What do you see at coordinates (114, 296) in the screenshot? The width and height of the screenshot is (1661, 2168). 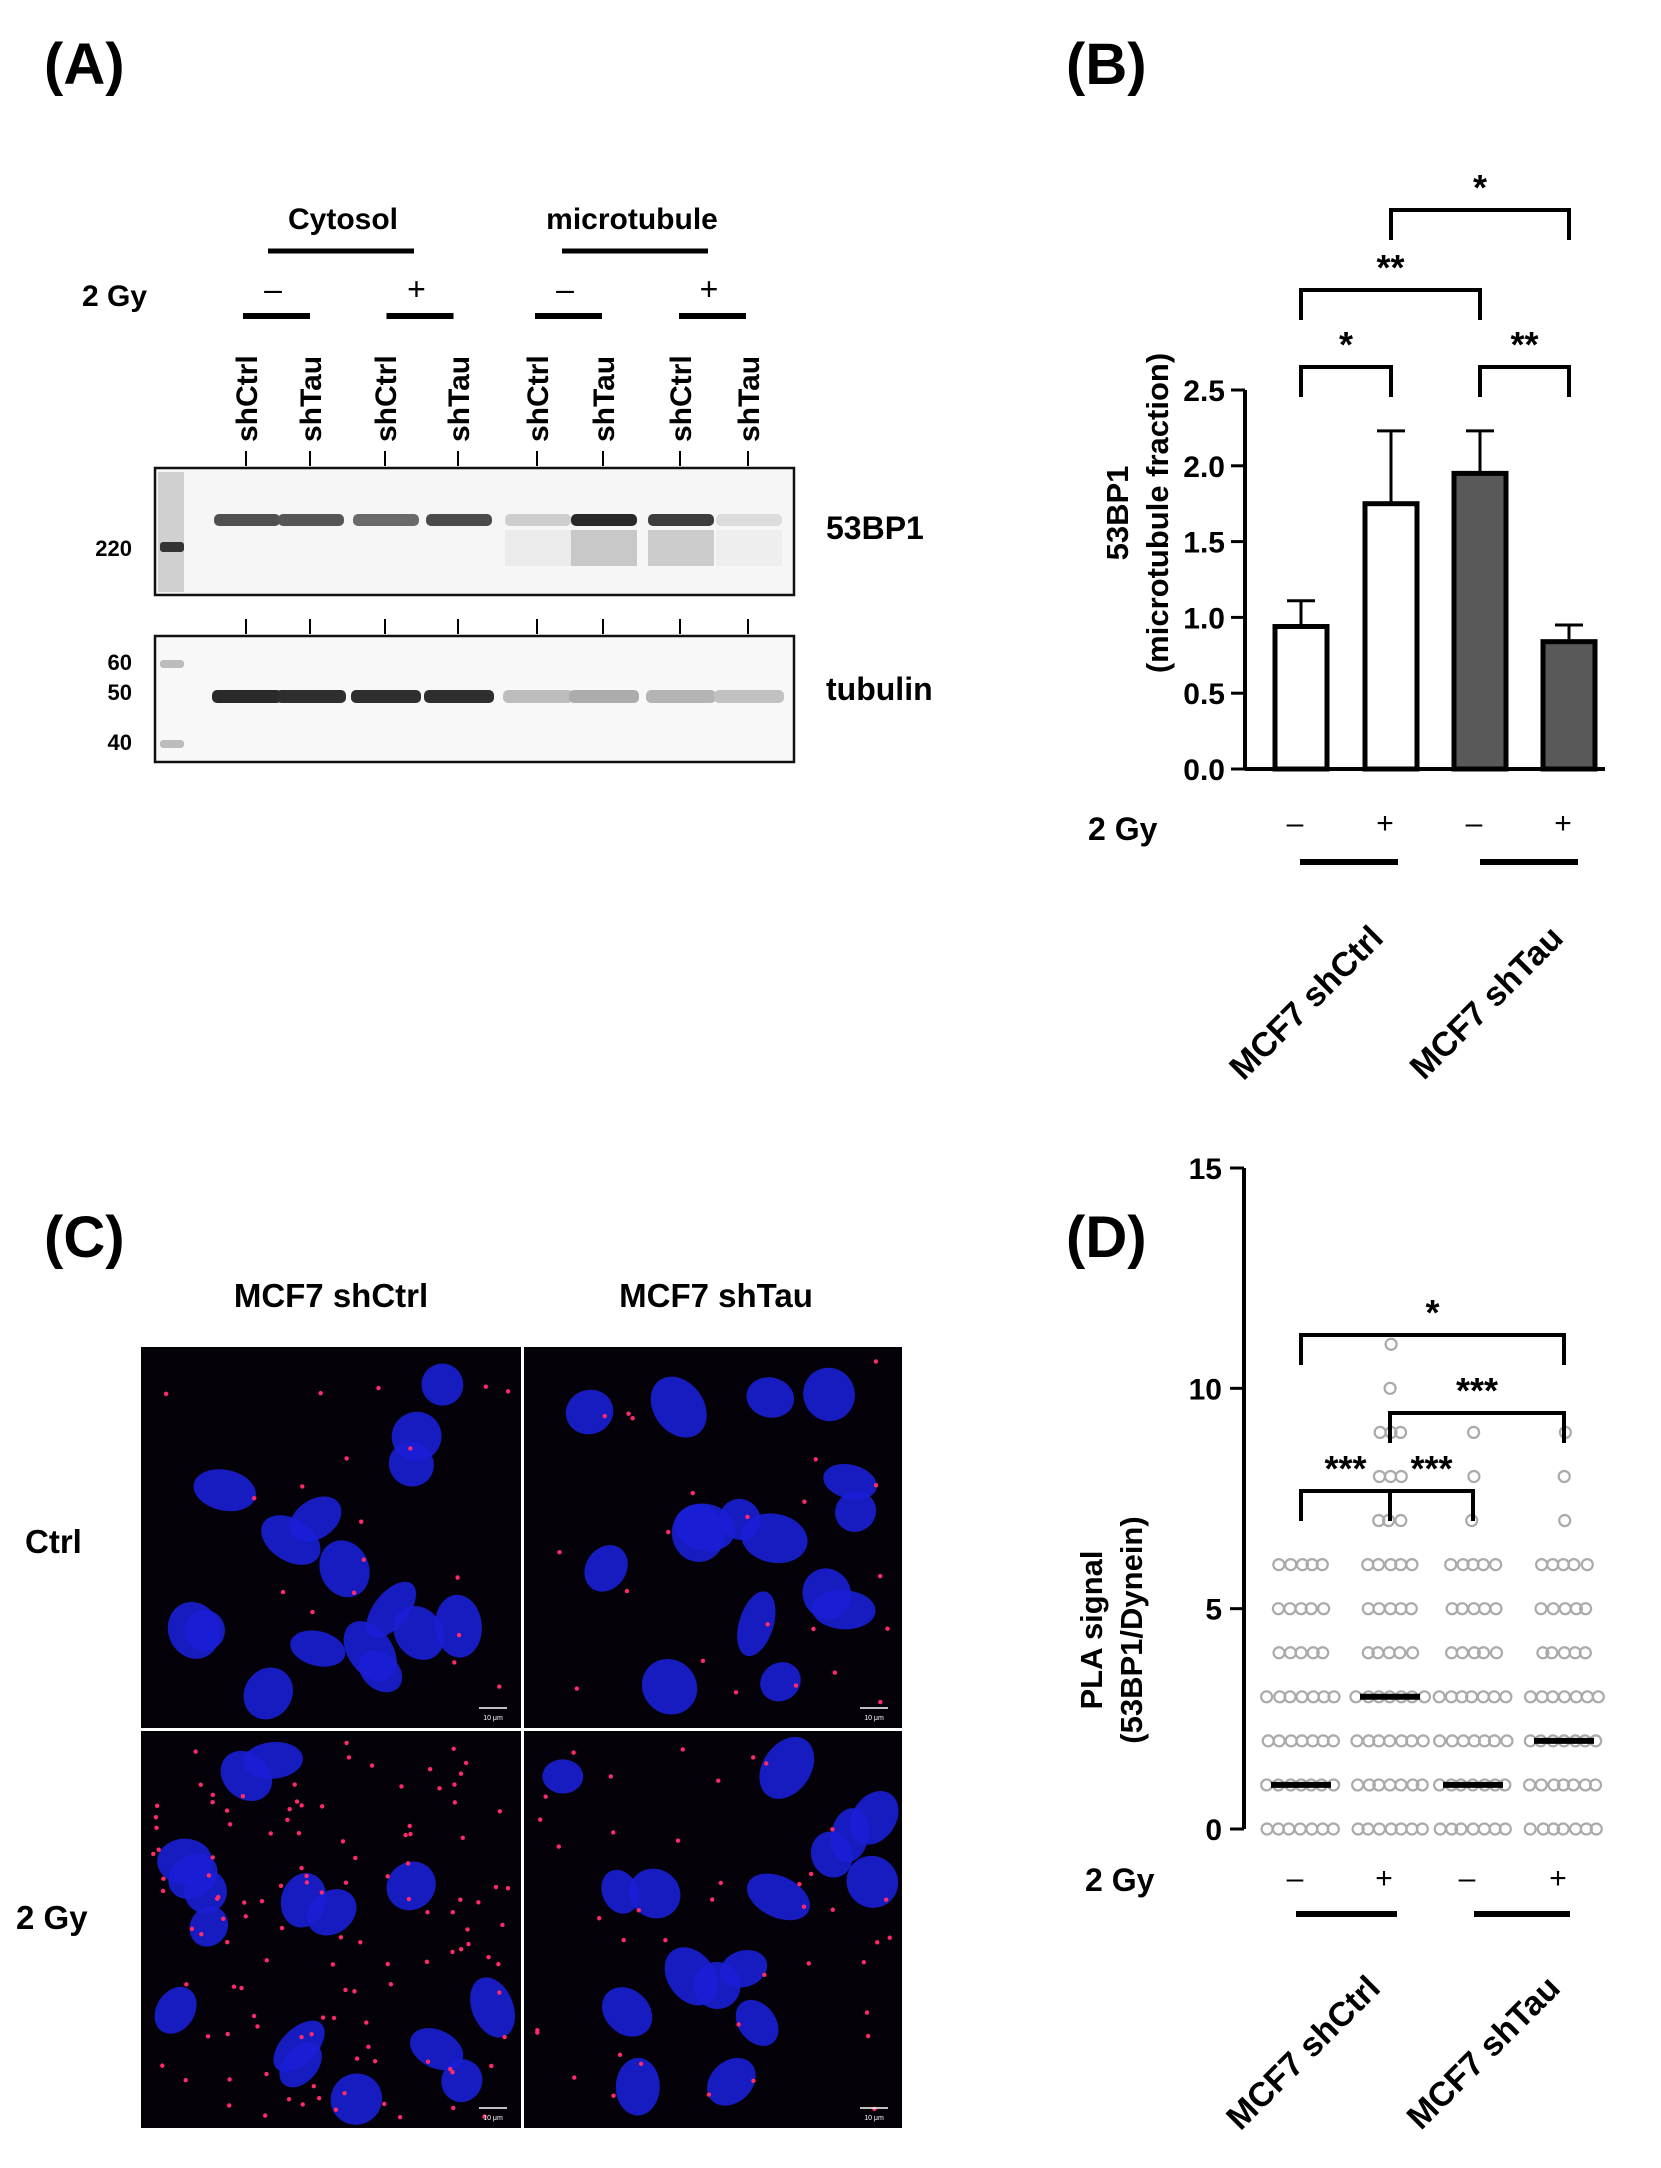 I see `panel-a-dose-label: 2 Gy` at bounding box center [114, 296].